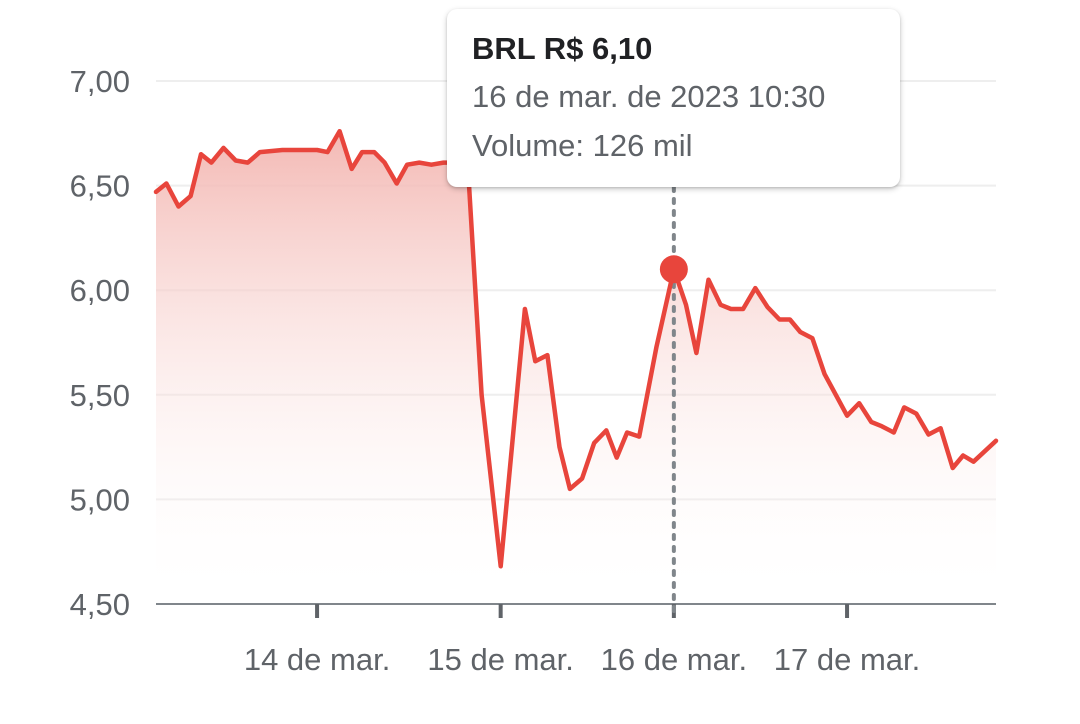  What do you see at coordinates (100, 81) in the screenshot?
I see `y-tick-label: 7,00` at bounding box center [100, 81].